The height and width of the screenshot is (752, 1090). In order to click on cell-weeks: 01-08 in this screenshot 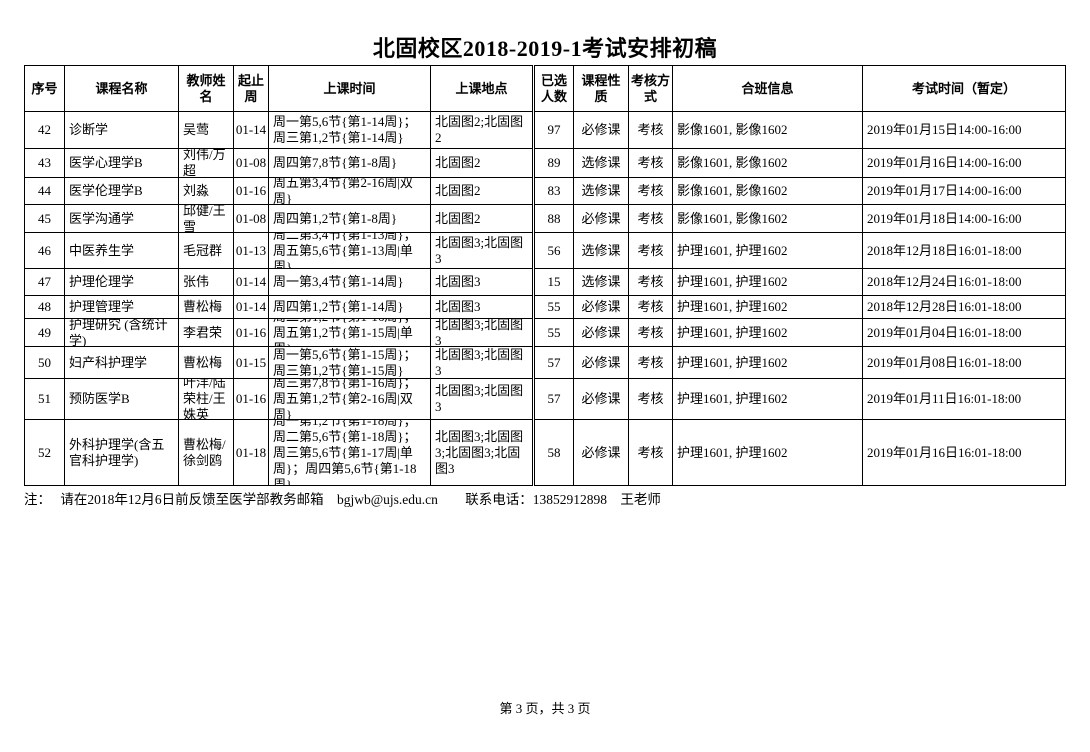, I will do `click(251, 163)`.